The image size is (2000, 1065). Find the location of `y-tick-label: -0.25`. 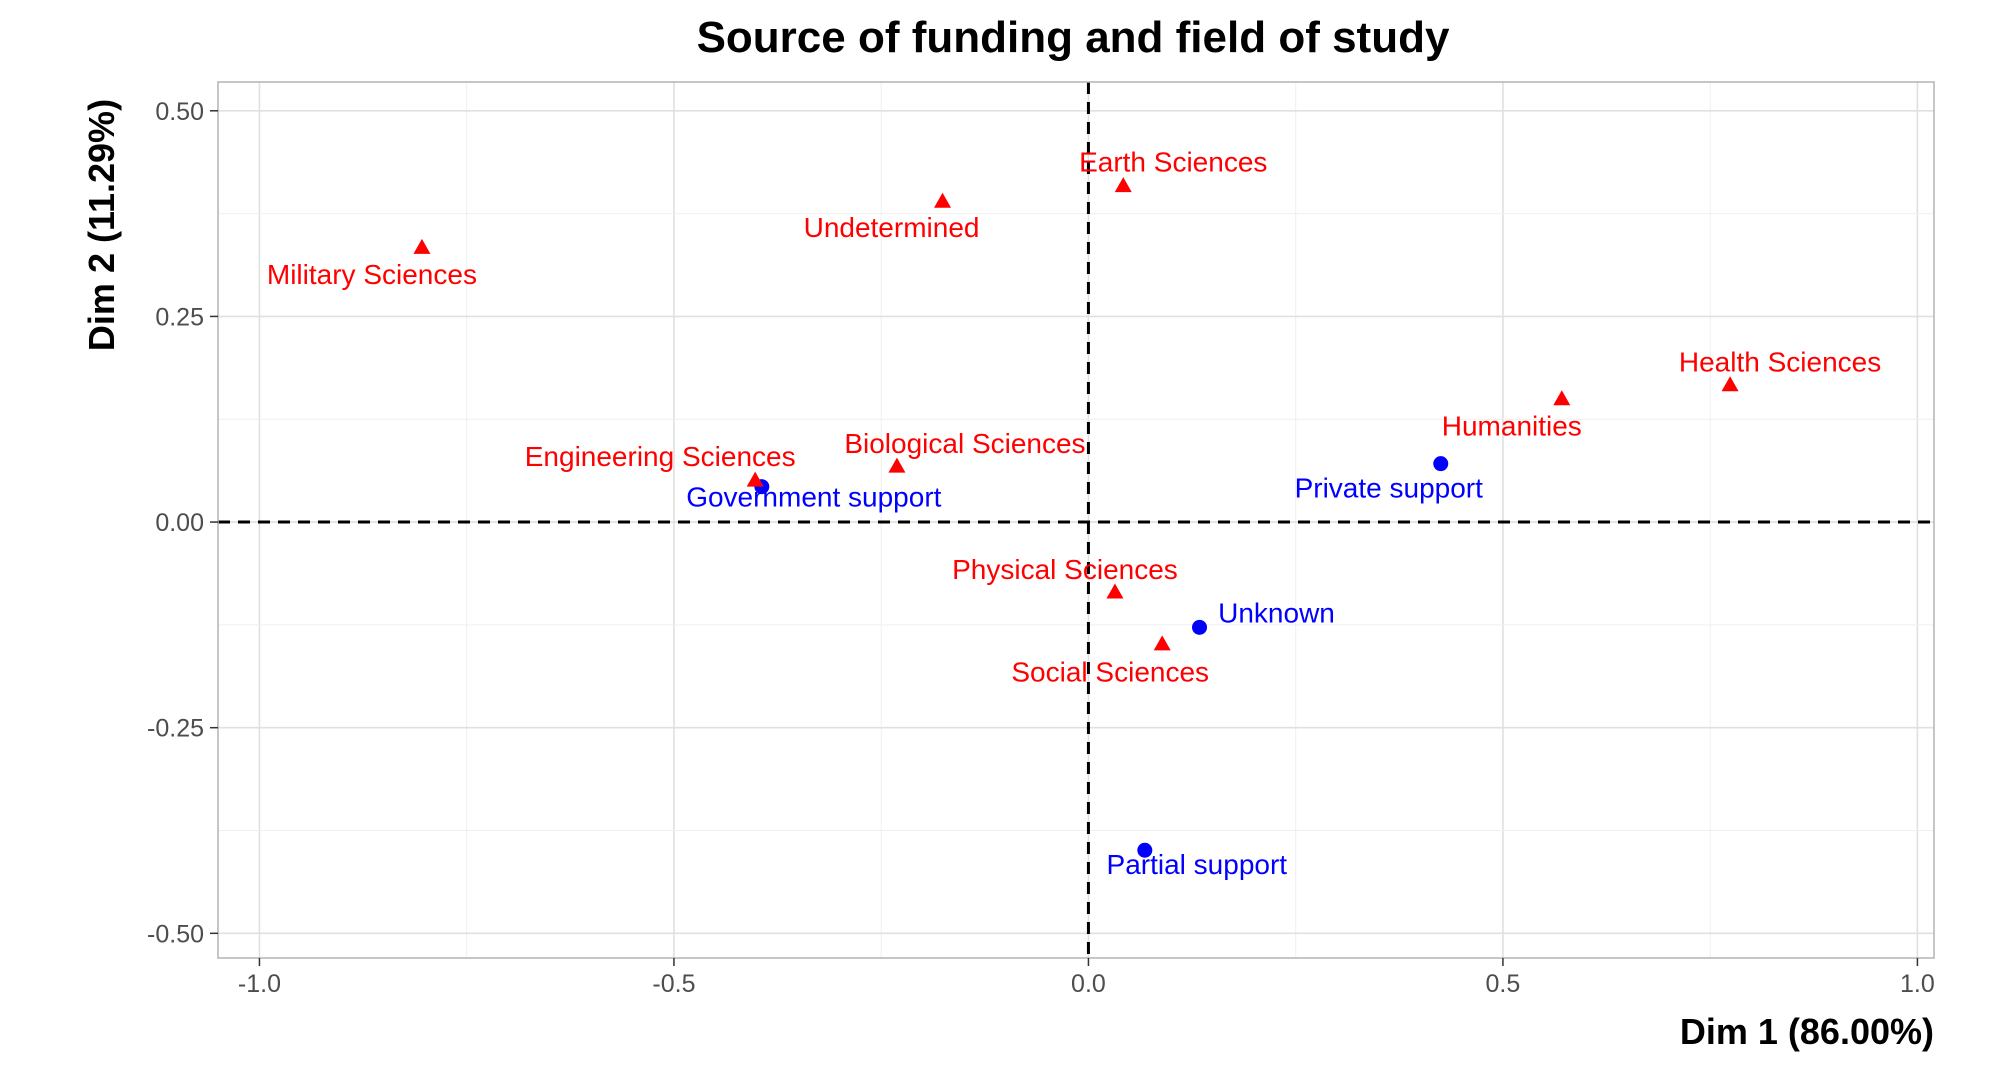

y-tick-label: -0.25 is located at coordinates (175, 729).